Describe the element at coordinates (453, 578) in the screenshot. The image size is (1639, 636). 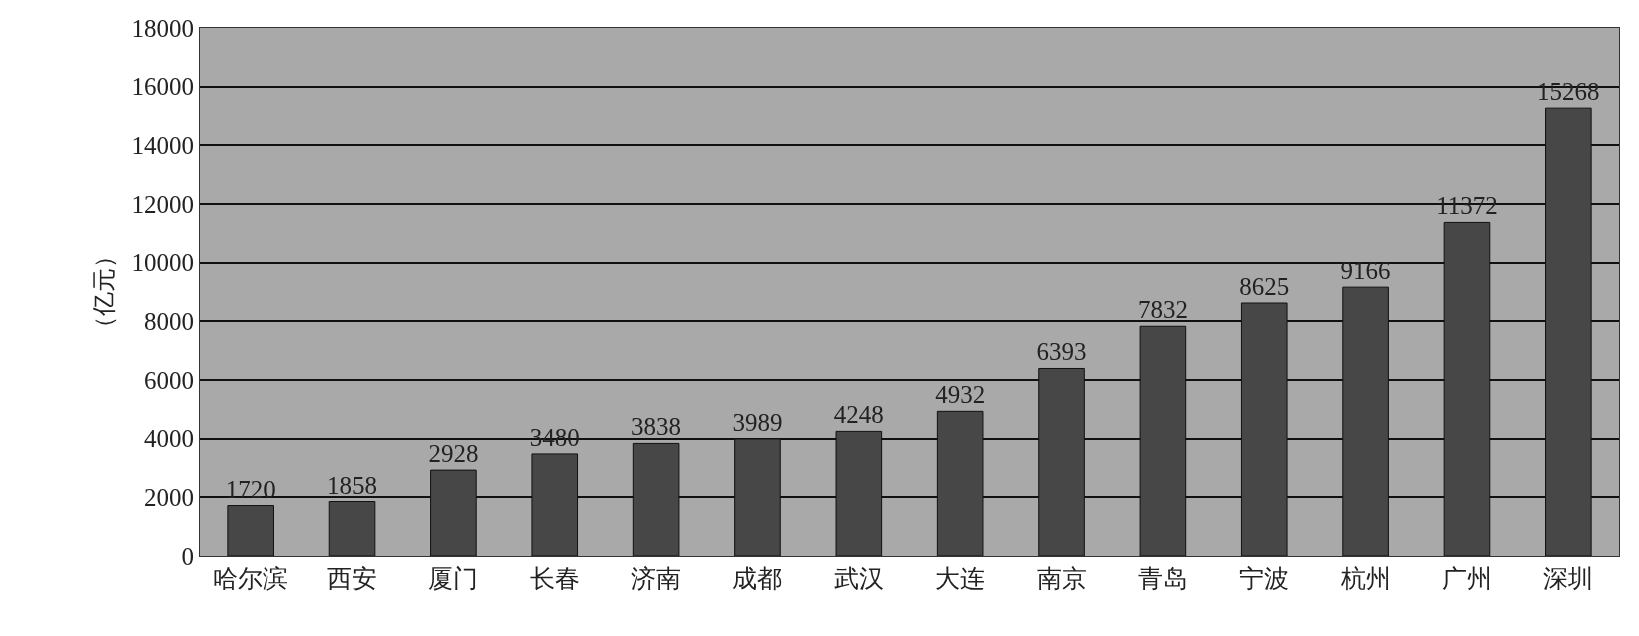
I see `x-tick-label: 厦门` at that location.